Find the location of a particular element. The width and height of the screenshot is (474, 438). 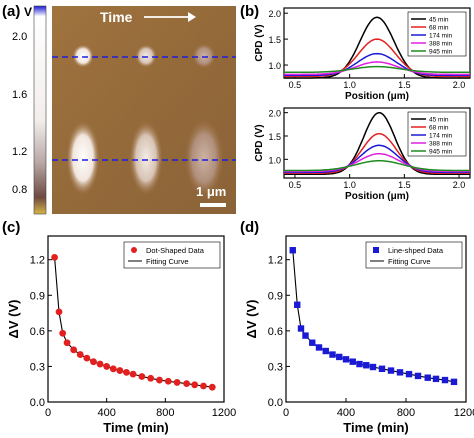

x-tick-label: 1.0 is located at coordinates (349, 185).